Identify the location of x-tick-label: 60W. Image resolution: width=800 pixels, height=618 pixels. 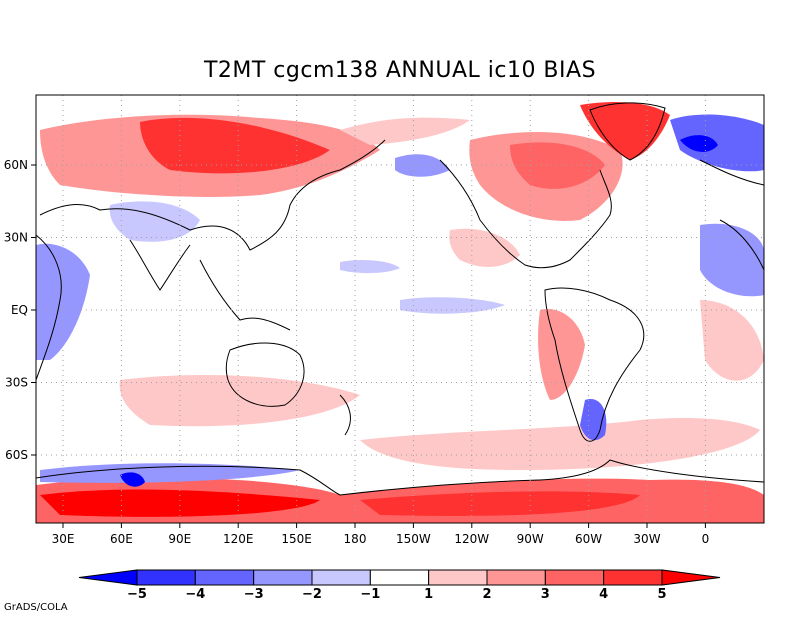
(588, 539).